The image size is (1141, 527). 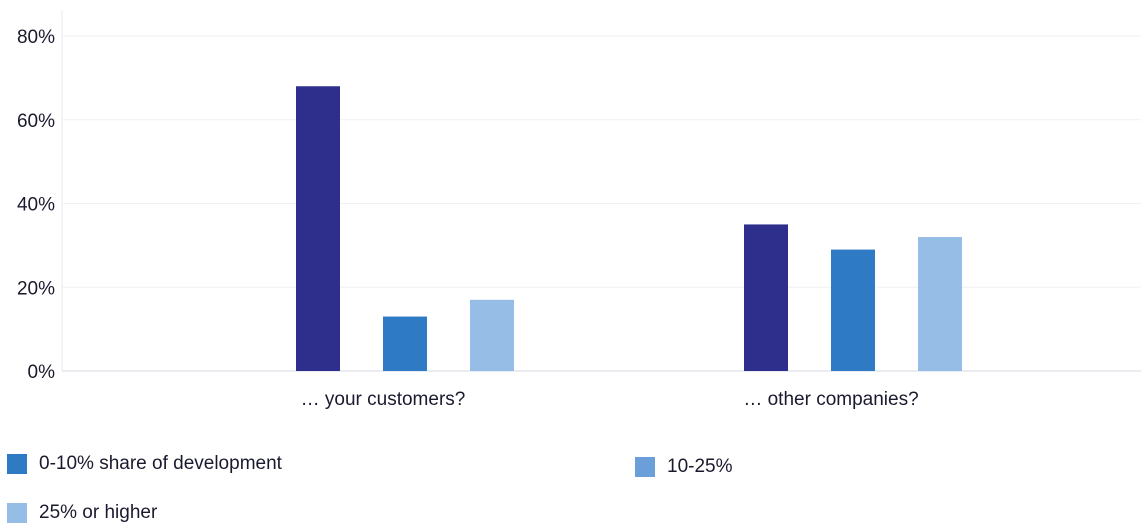 I want to click on legend-item-10-25: 10-25%, so click(x=684, y=467).